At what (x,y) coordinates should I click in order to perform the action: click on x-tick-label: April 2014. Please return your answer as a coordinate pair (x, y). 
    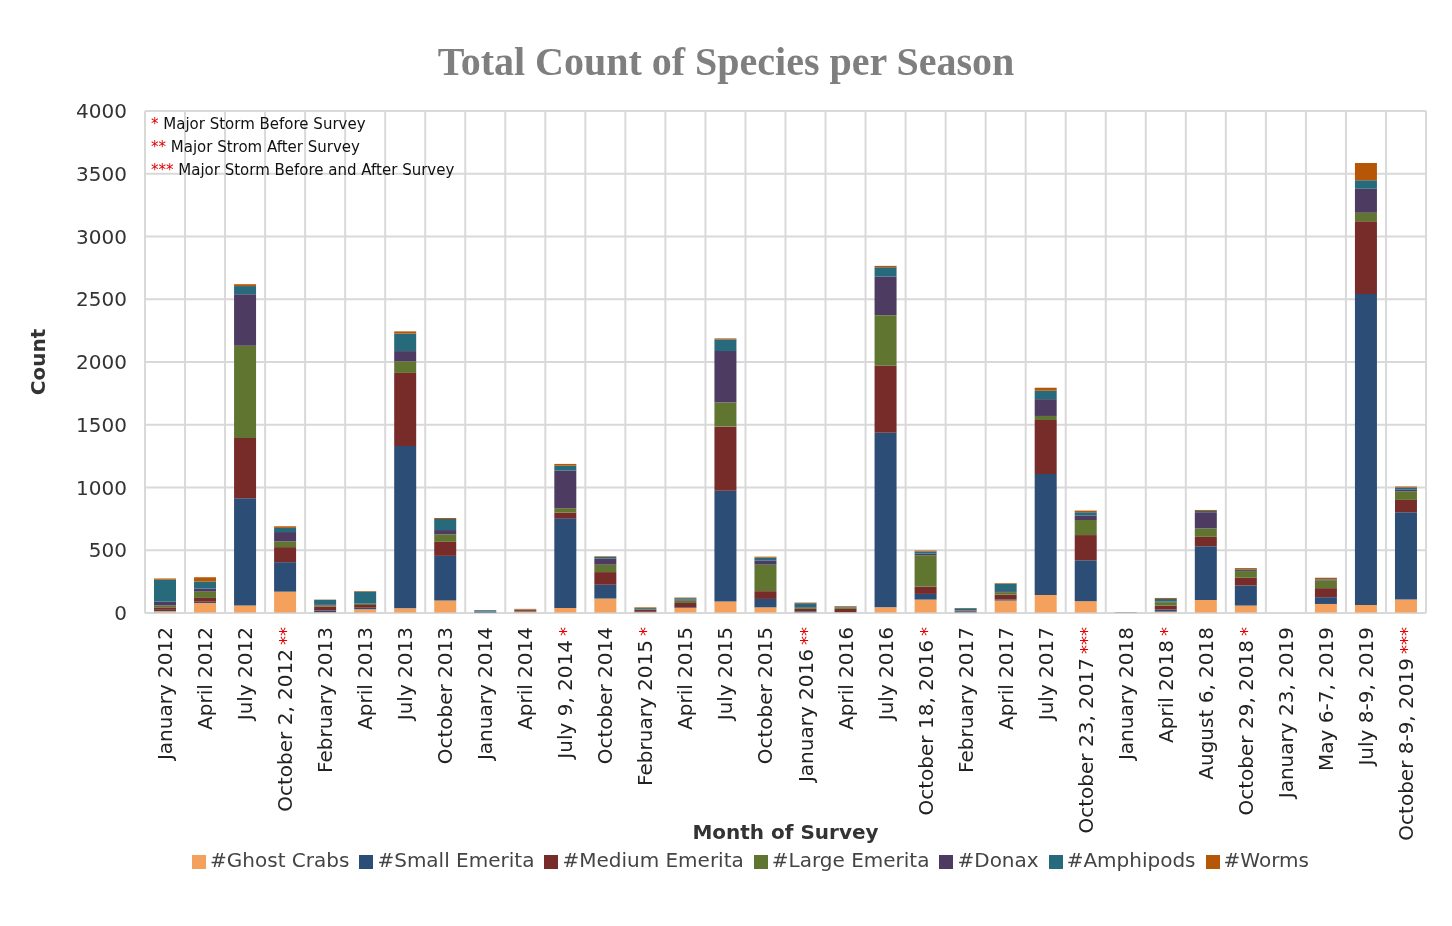
    Looking at the image, I should click on (525, 678).